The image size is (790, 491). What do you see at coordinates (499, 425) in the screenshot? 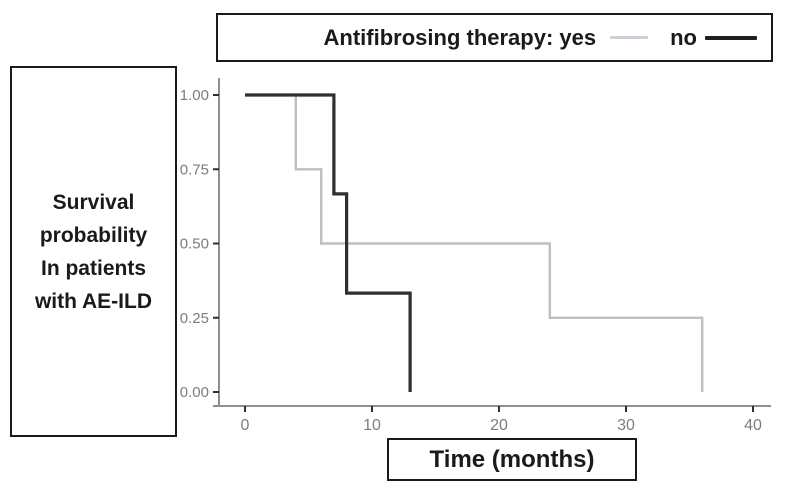
I see `x-tick-label: 20` at bounding box center [499, 425].